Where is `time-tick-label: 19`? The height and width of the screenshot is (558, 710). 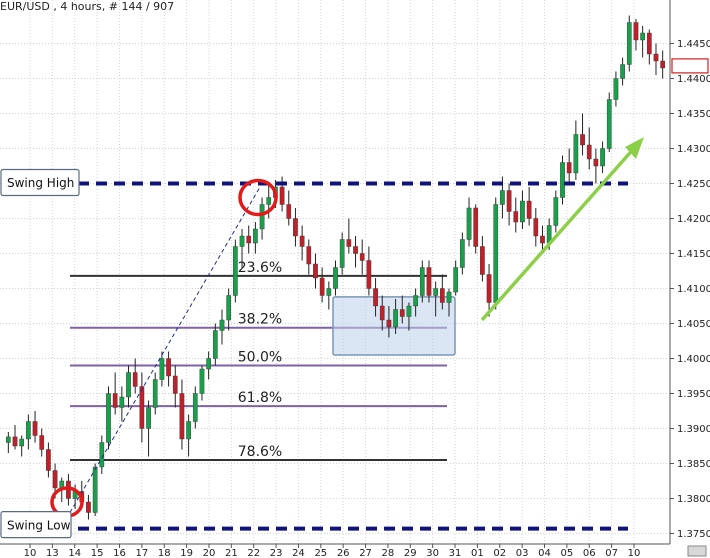 time-tick-label: 19 is located at coordinates (186, 553).